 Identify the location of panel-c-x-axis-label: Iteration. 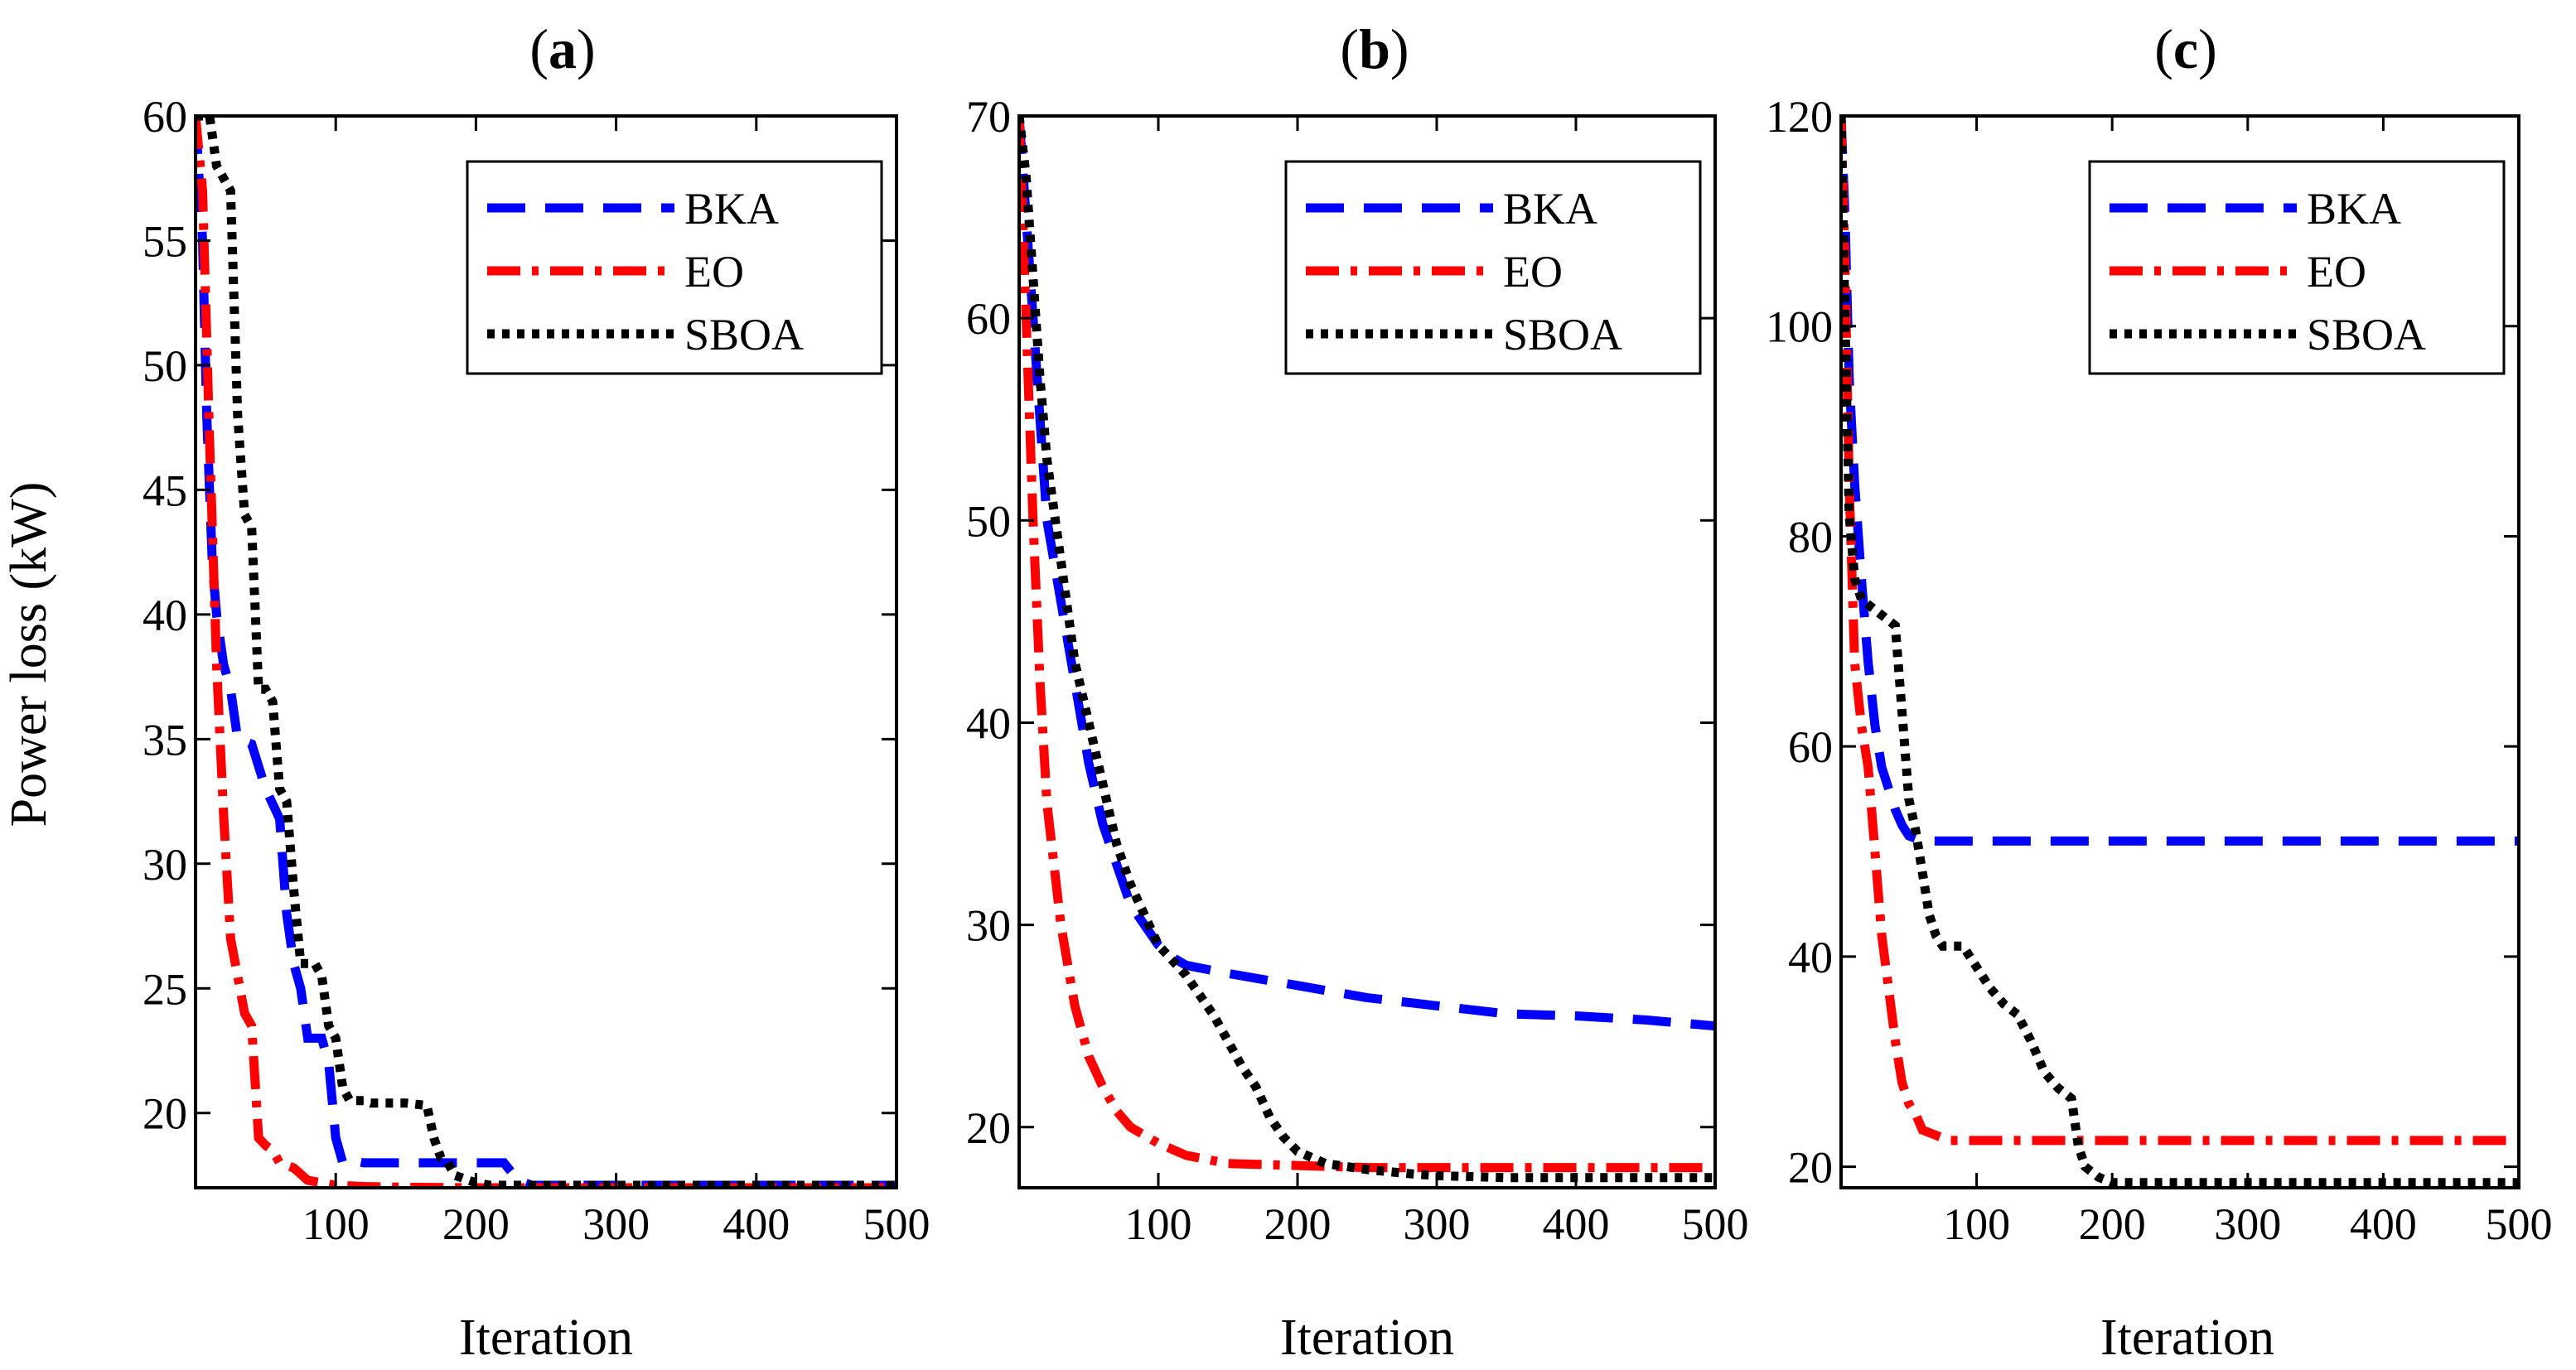
(2187, 1338).